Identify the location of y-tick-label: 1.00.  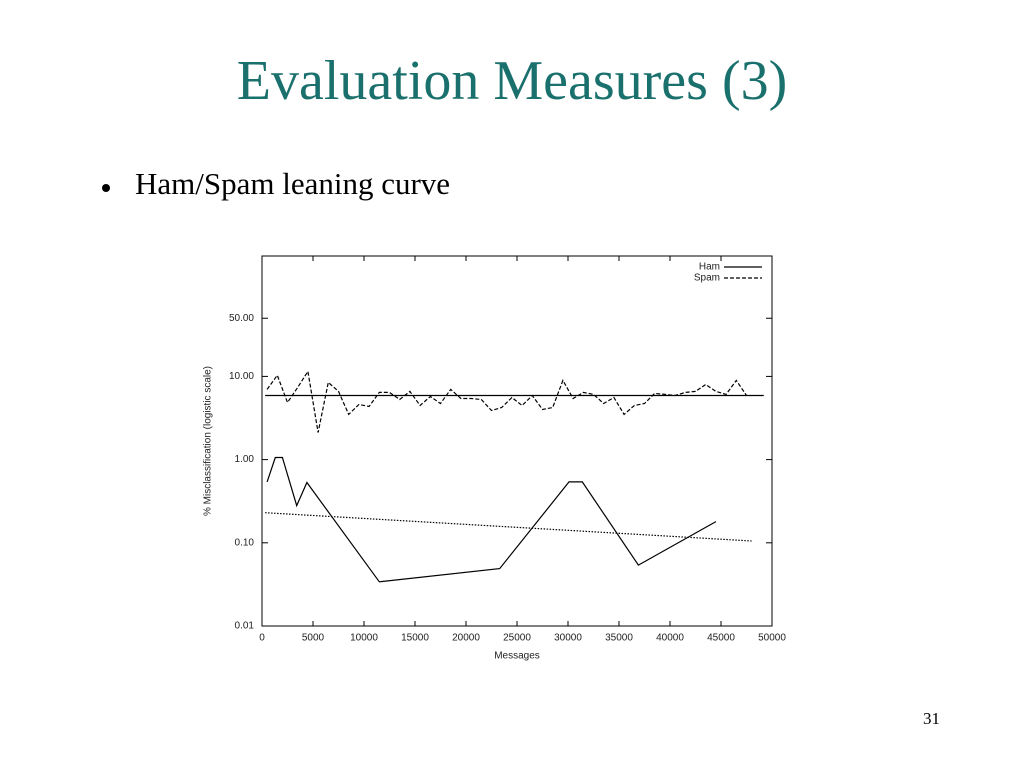
(245, 459).